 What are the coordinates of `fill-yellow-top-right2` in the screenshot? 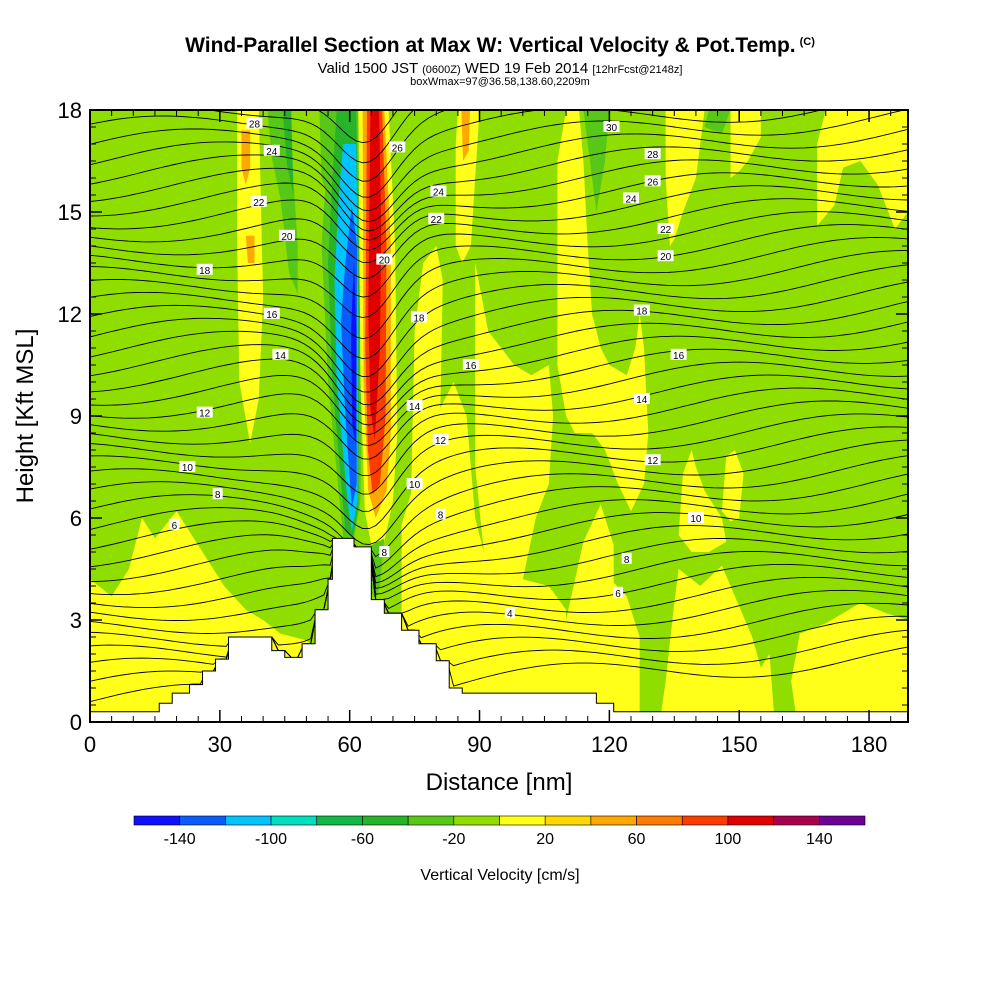 It's located at (745, 144).